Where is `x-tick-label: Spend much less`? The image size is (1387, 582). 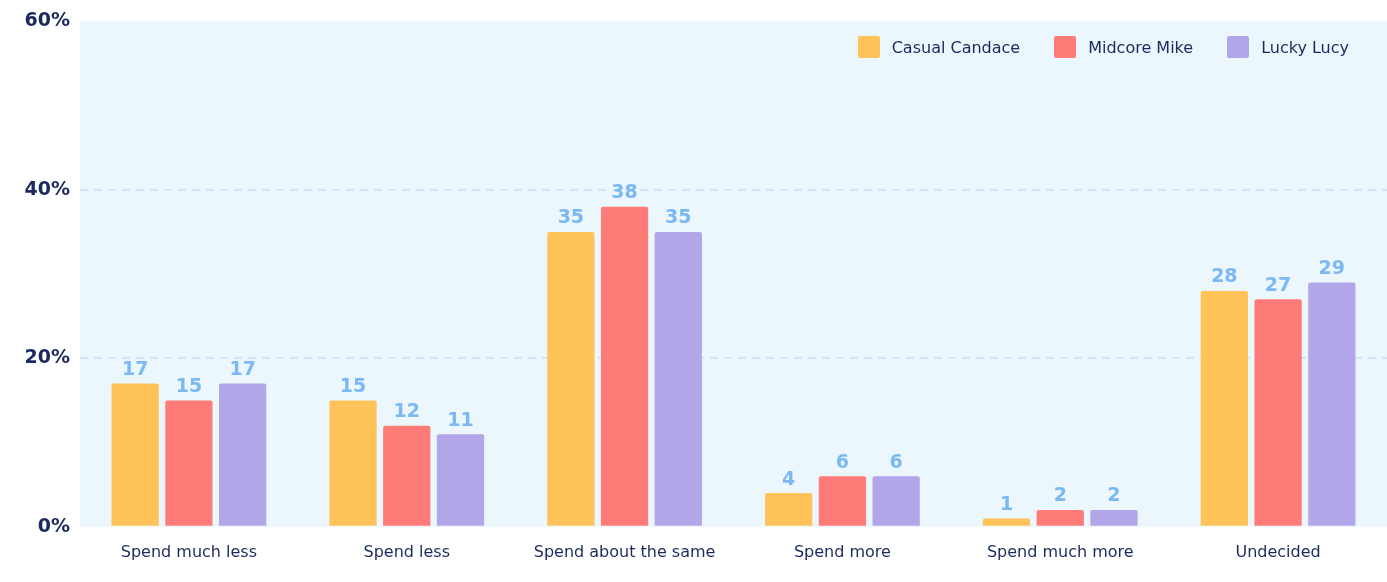 x-tick-label: Spend much less is located at coordinates (189, 551).